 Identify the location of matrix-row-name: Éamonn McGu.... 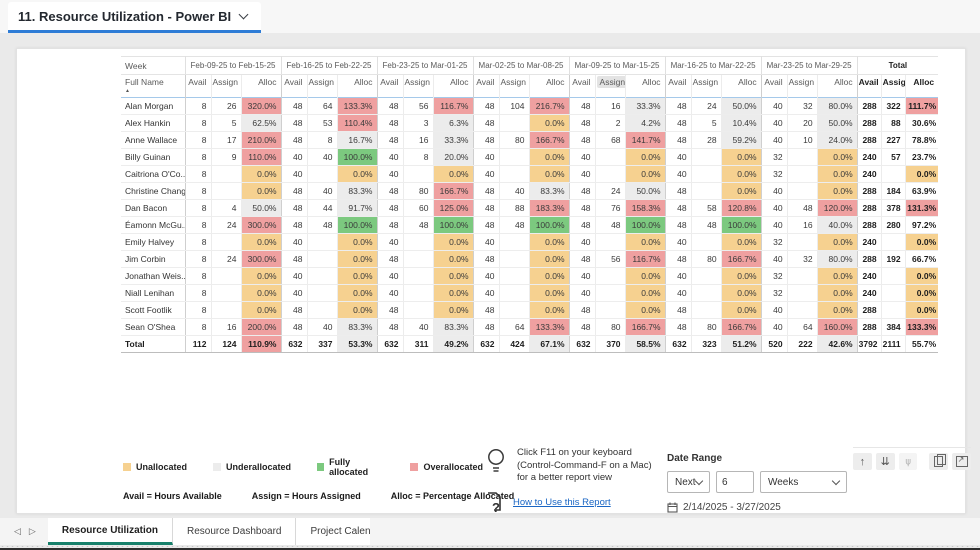
(153, 225).